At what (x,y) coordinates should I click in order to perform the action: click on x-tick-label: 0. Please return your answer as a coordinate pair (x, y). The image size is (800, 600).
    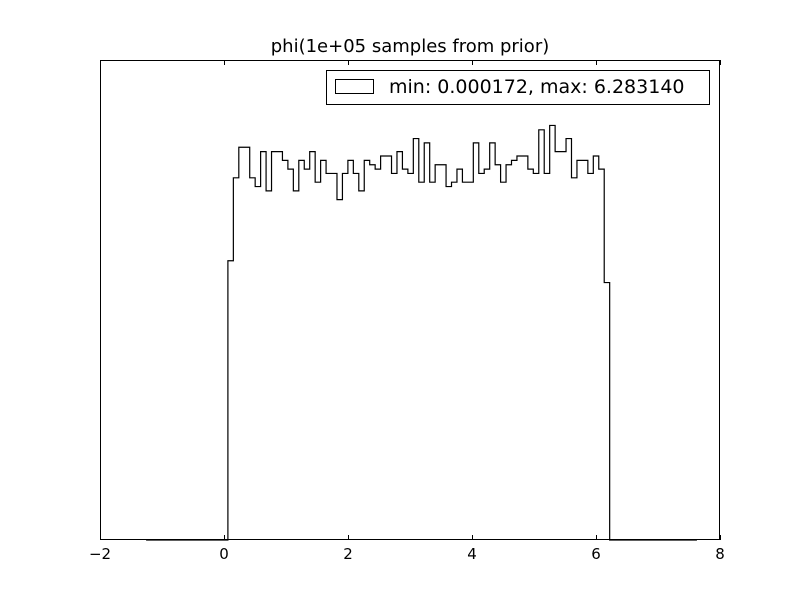
    Looking at the image, I should click on (224, 554).